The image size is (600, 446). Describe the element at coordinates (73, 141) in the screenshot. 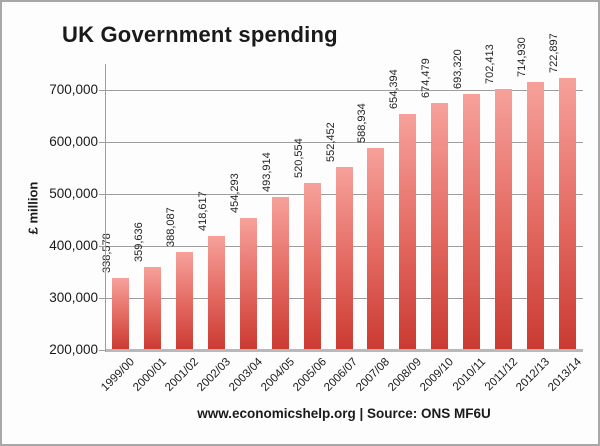

I see `y-tick-label: 600,000` at that location.